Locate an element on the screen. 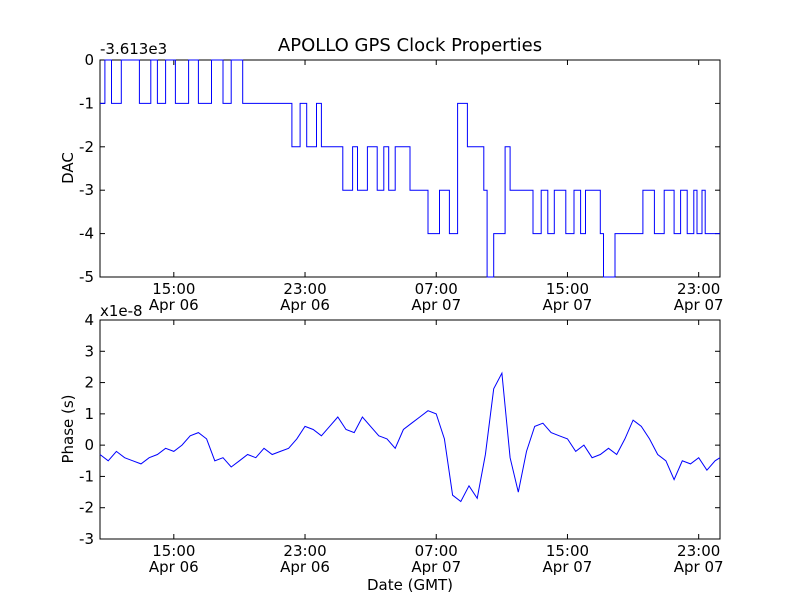  y-tick-label: -5 is located at coordinates (86, 277).